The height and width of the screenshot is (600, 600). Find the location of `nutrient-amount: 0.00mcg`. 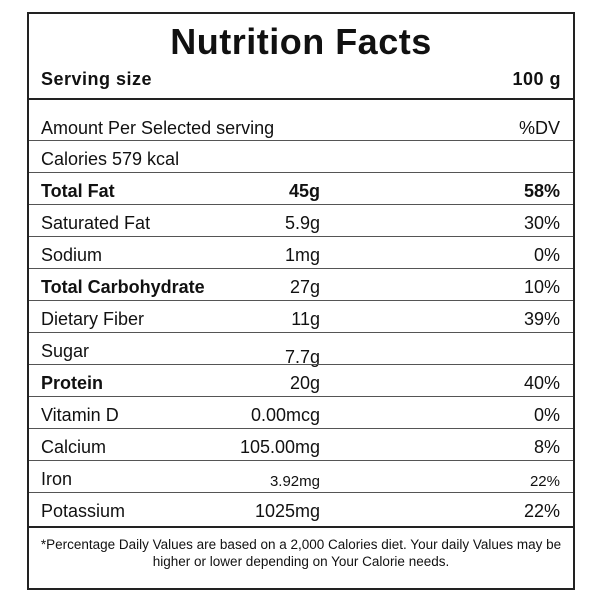

nutrient-amount: 0.00mcg is located at coordinates (285, 415).